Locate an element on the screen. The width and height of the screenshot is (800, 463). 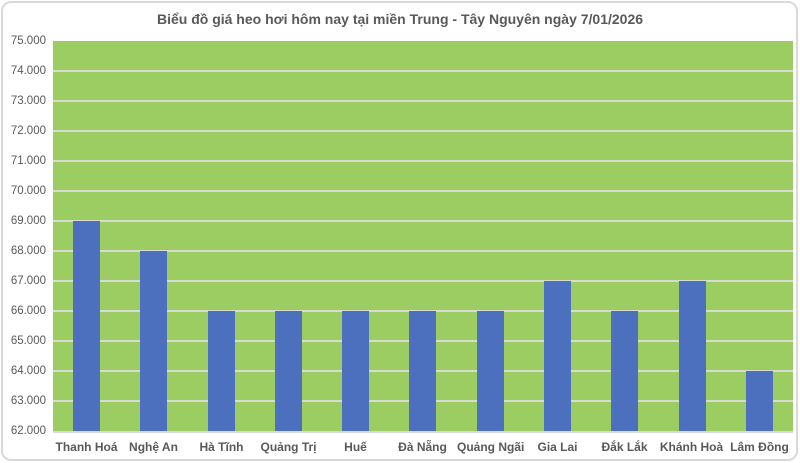
y-axis-label: 69.000 is located at coordinates (28, 221).